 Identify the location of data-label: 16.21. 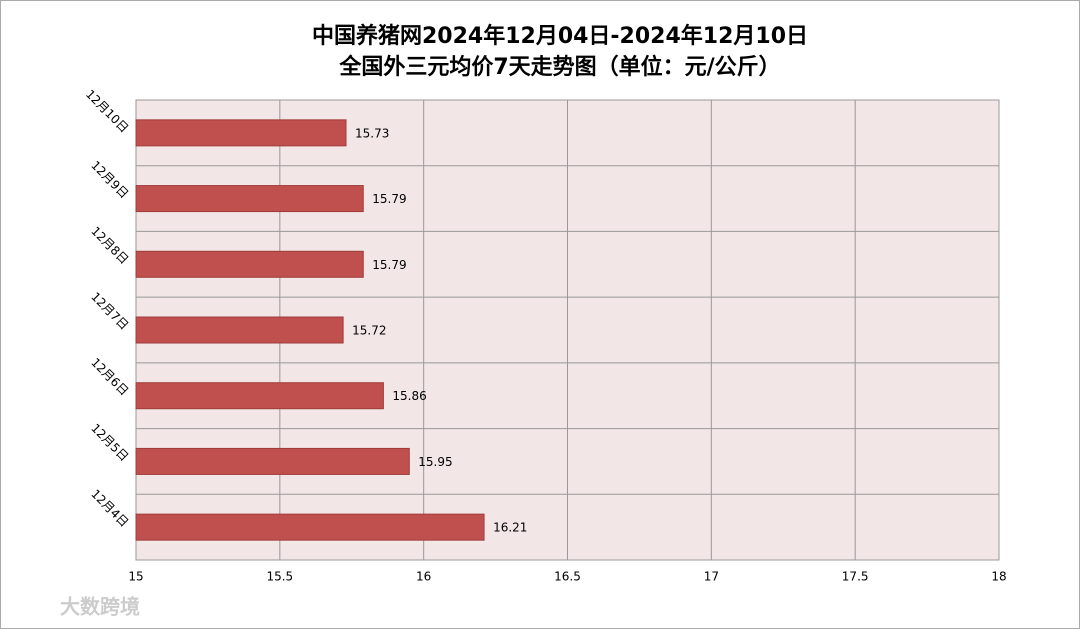
(510, 528).